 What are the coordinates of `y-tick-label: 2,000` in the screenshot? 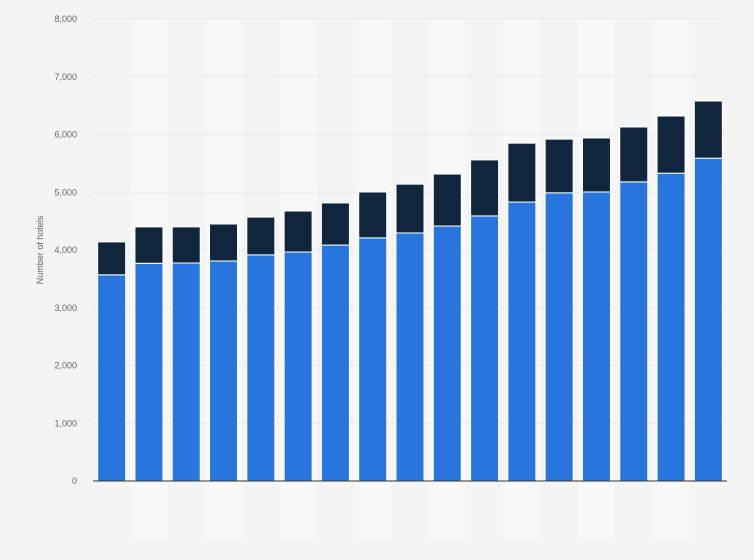 It's located at (65, 366).